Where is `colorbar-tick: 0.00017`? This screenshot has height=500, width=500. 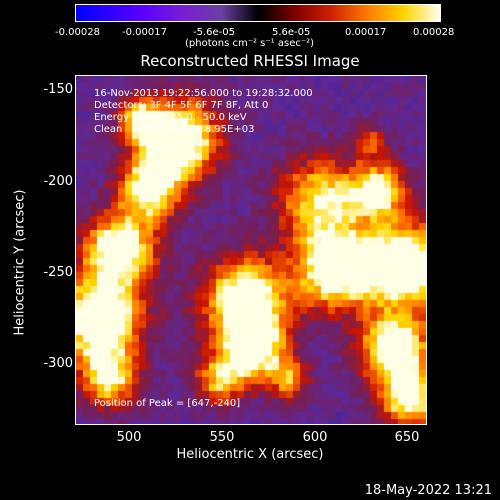
colorbar-tick: 0.00017 is located at coordinates (366, 32).